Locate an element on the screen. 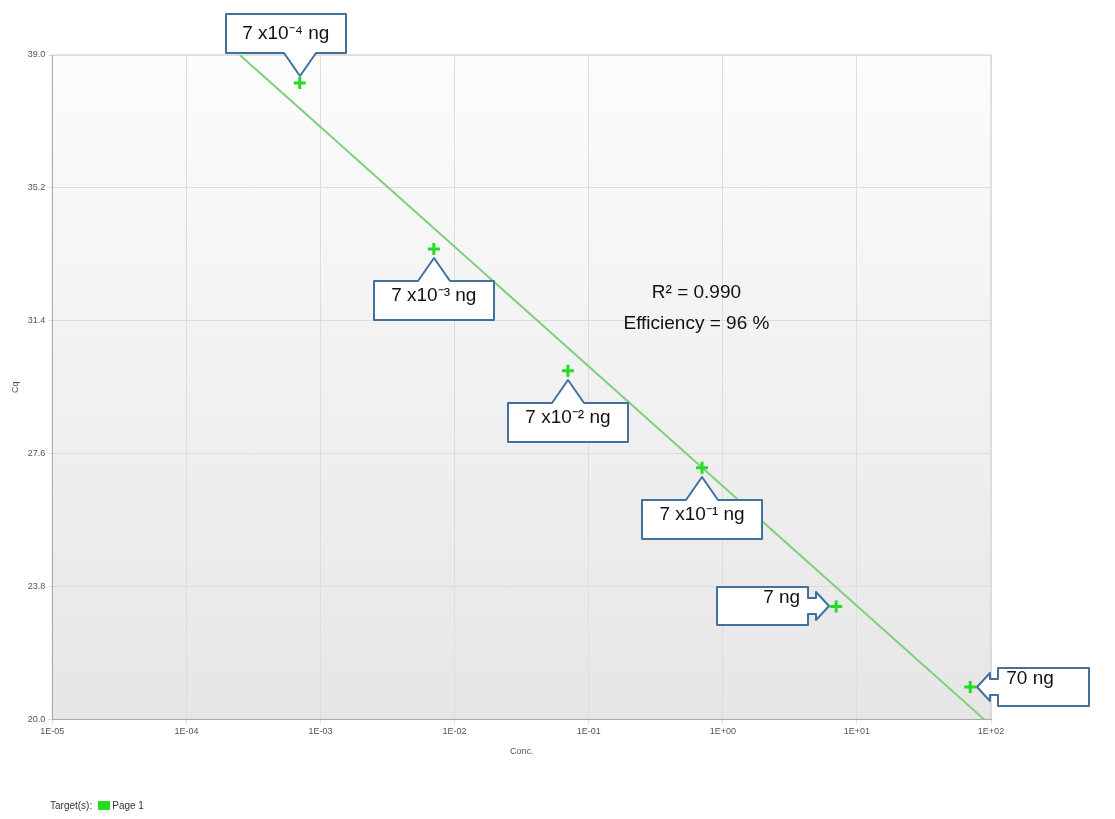 Image resolution: width=1115 pixels, height=819 pixels. annotation: 7 x10⁻¹ ng is located at coordinates (702, 513).